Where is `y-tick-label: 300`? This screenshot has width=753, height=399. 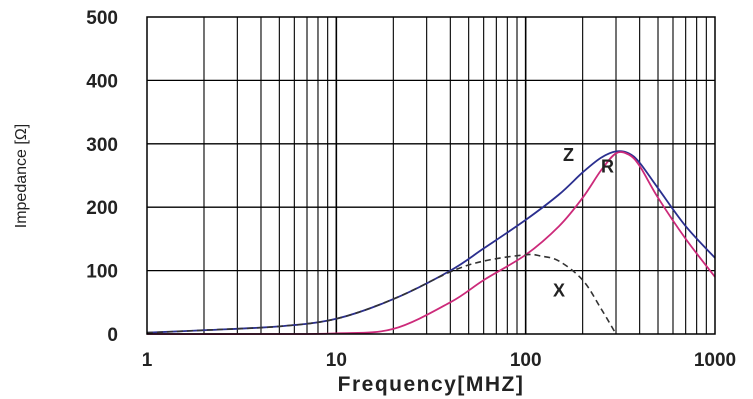
y-tick-label: 300 is located at coordinates (102, 145).